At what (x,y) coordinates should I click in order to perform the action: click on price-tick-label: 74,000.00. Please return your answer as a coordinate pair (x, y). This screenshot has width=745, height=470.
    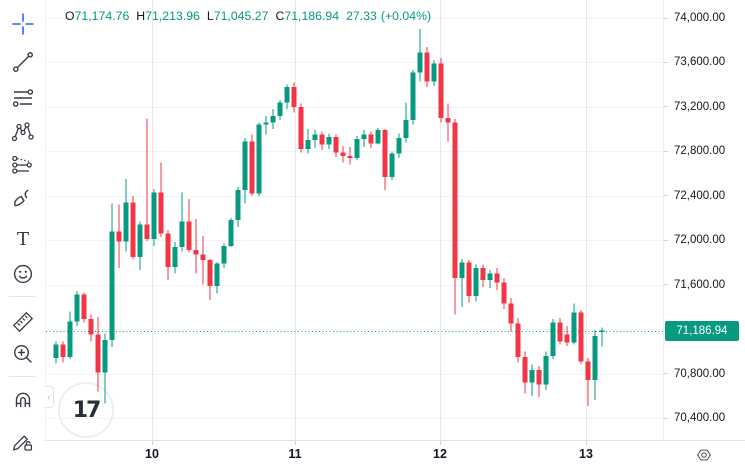
    Looking at the image, I should click on (700, 18).